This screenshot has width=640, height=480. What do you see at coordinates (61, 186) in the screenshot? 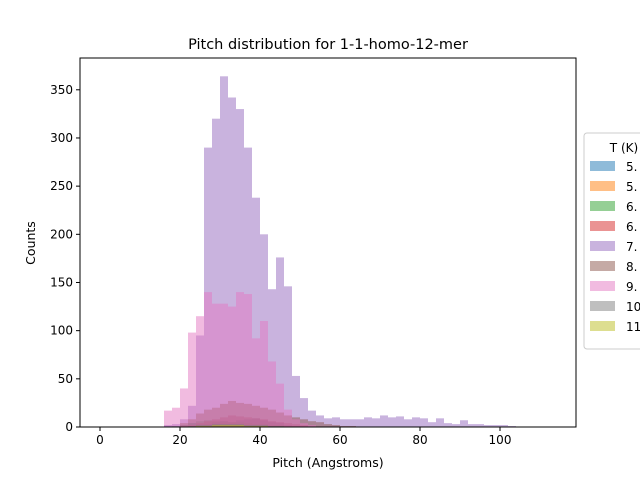
I see `y-tick-label: 250` at bounding box center [61, 186].